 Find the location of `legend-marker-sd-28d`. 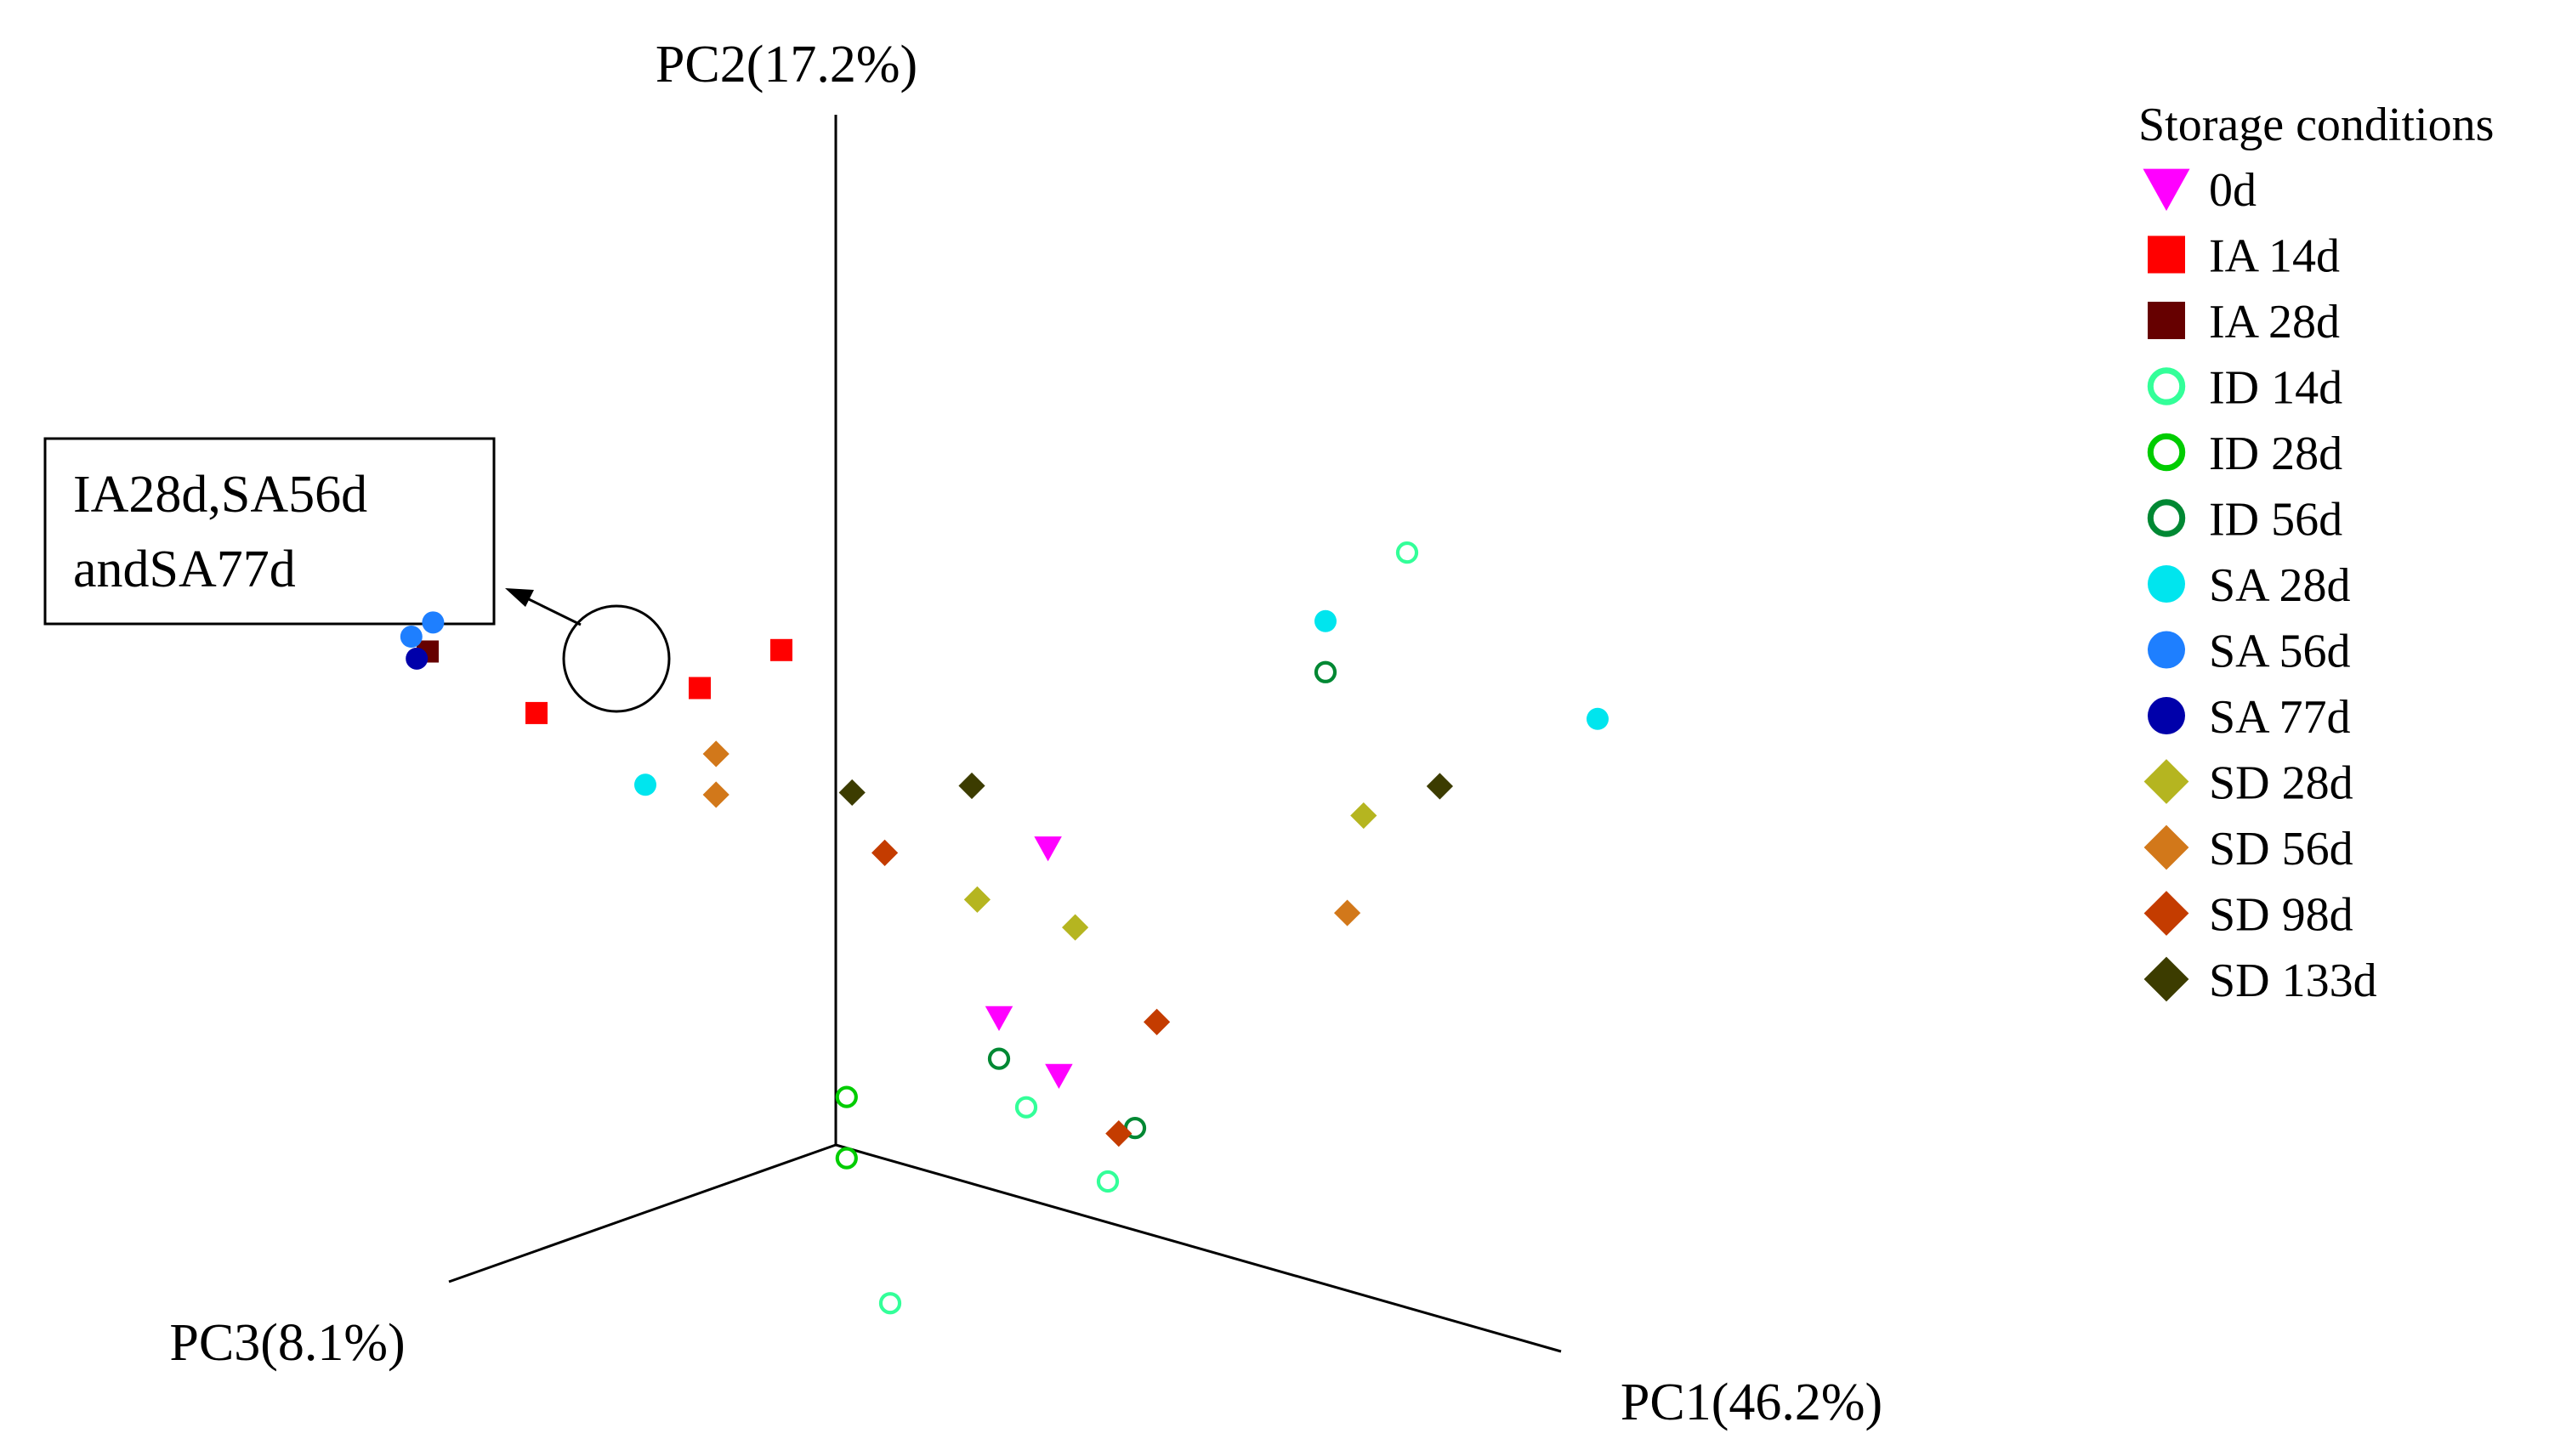

legend-marker-sd-28d is located at coordinates (2166, 781).